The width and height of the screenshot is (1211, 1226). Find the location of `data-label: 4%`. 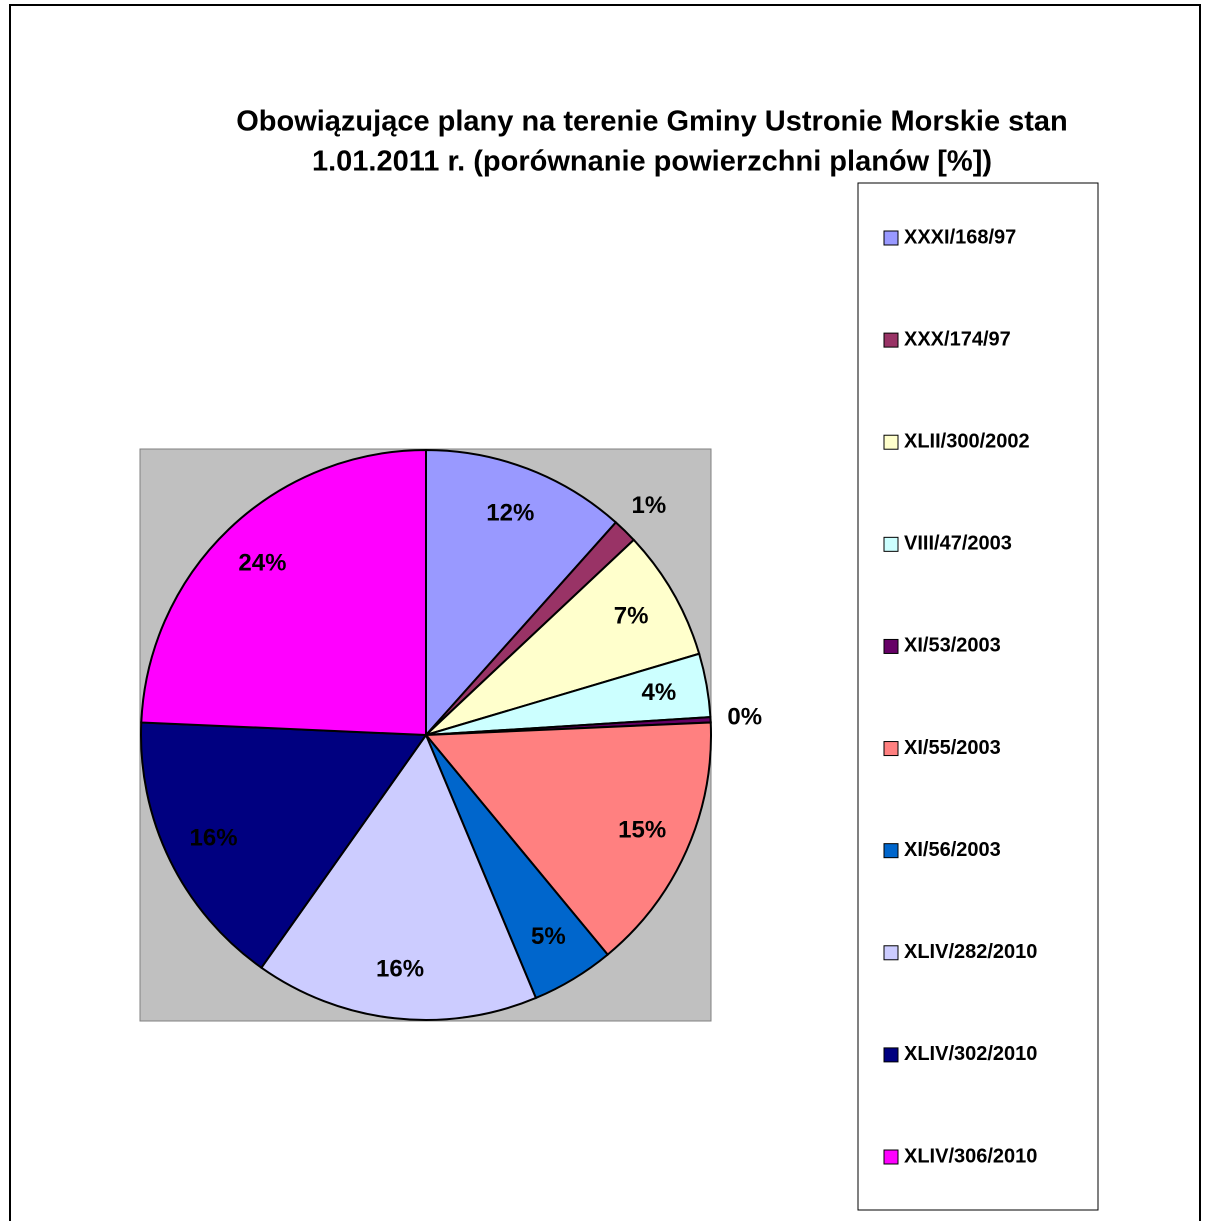

data-label: 4% is located at coordinates (659, 692).